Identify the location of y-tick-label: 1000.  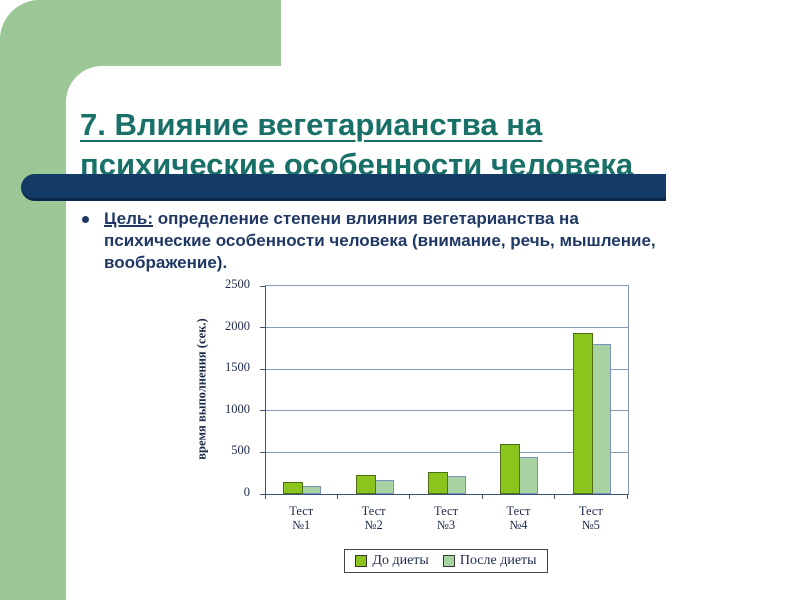
(237, 408).